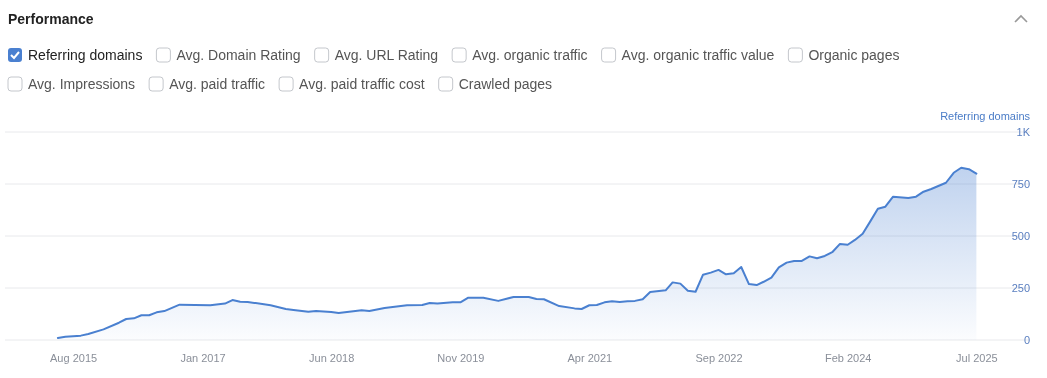  What do you see at coordinates (1020, 236) in the screenshot?
I see `y-tick-label: 500` at bounding box center [1020, 236].